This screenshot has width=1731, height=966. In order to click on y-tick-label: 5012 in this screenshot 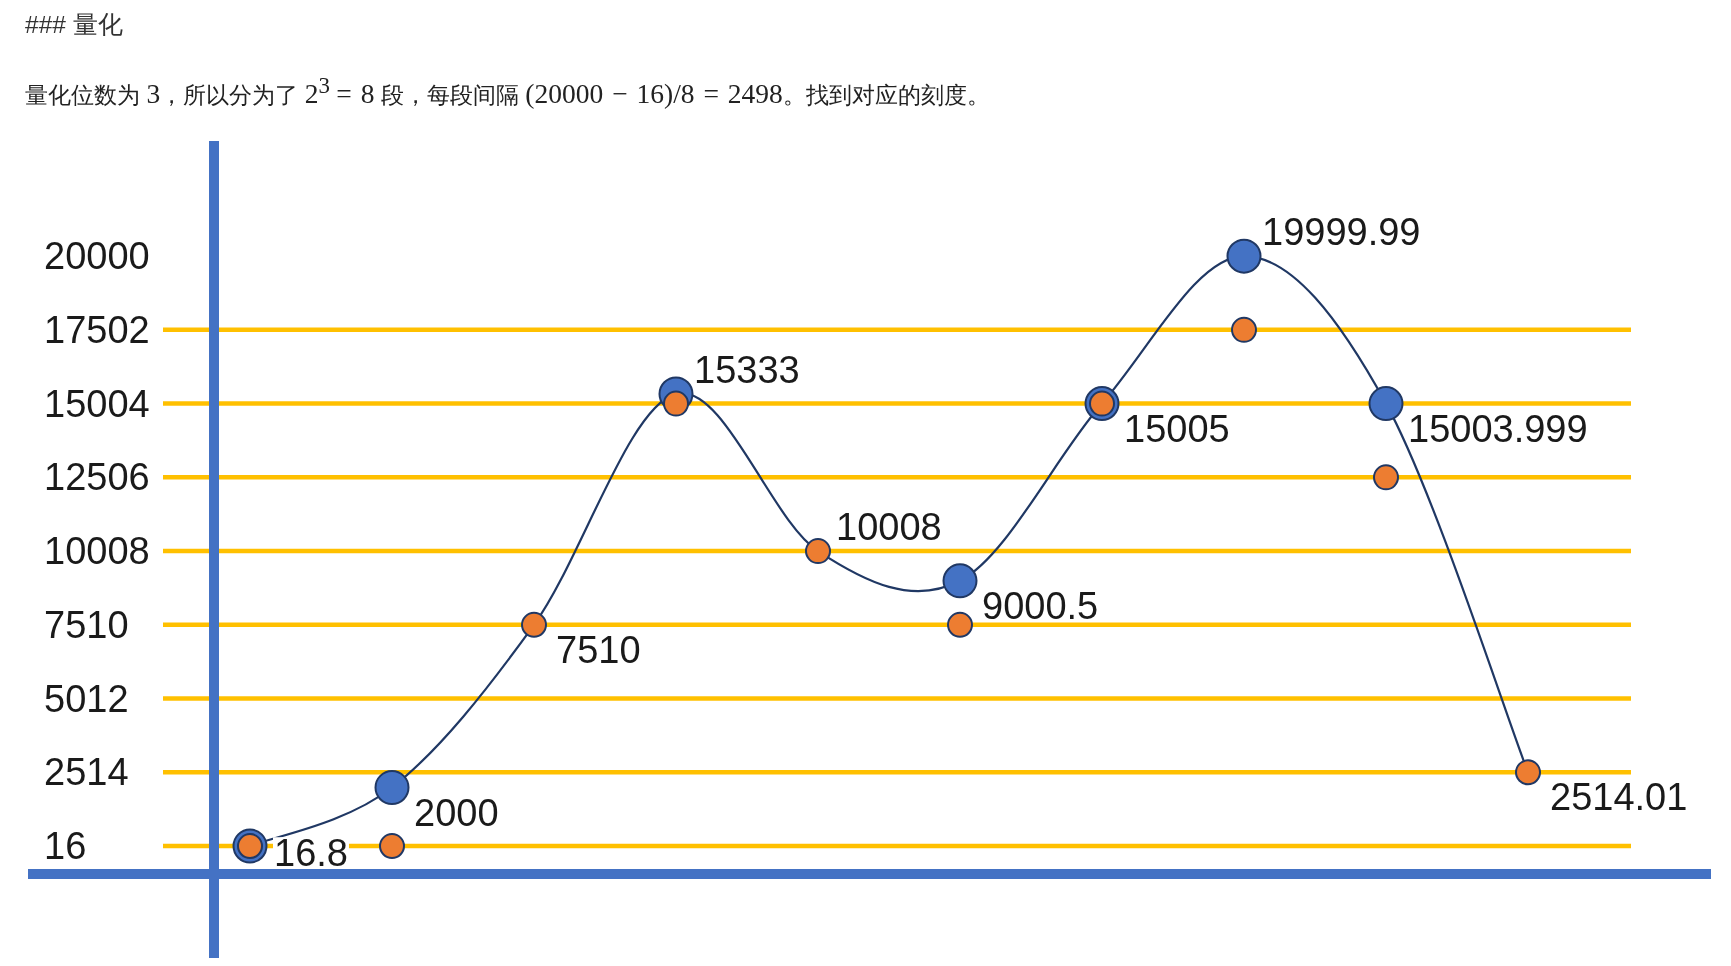, I will do `click(86, 698)`.